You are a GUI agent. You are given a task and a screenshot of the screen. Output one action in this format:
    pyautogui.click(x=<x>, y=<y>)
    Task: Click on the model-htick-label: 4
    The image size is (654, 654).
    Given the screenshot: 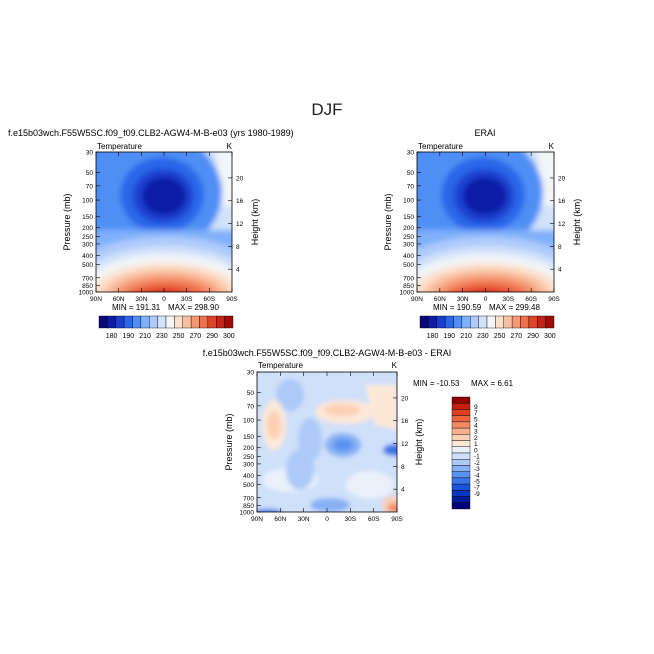 What is the action you would take?
    pyautogui.click(x=238, y=270)
    